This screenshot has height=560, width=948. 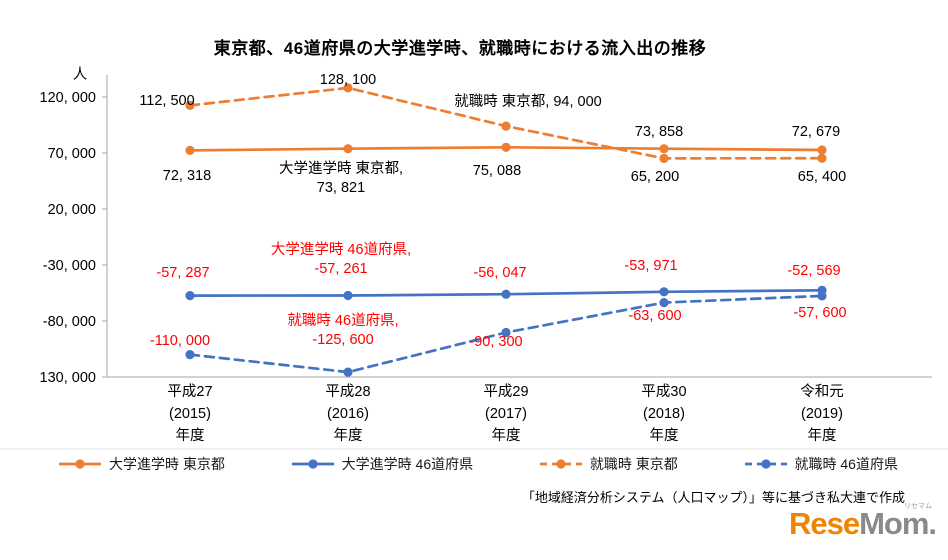 I want to click on y-tick-label: 130, 000, so click(x=68, y=378).